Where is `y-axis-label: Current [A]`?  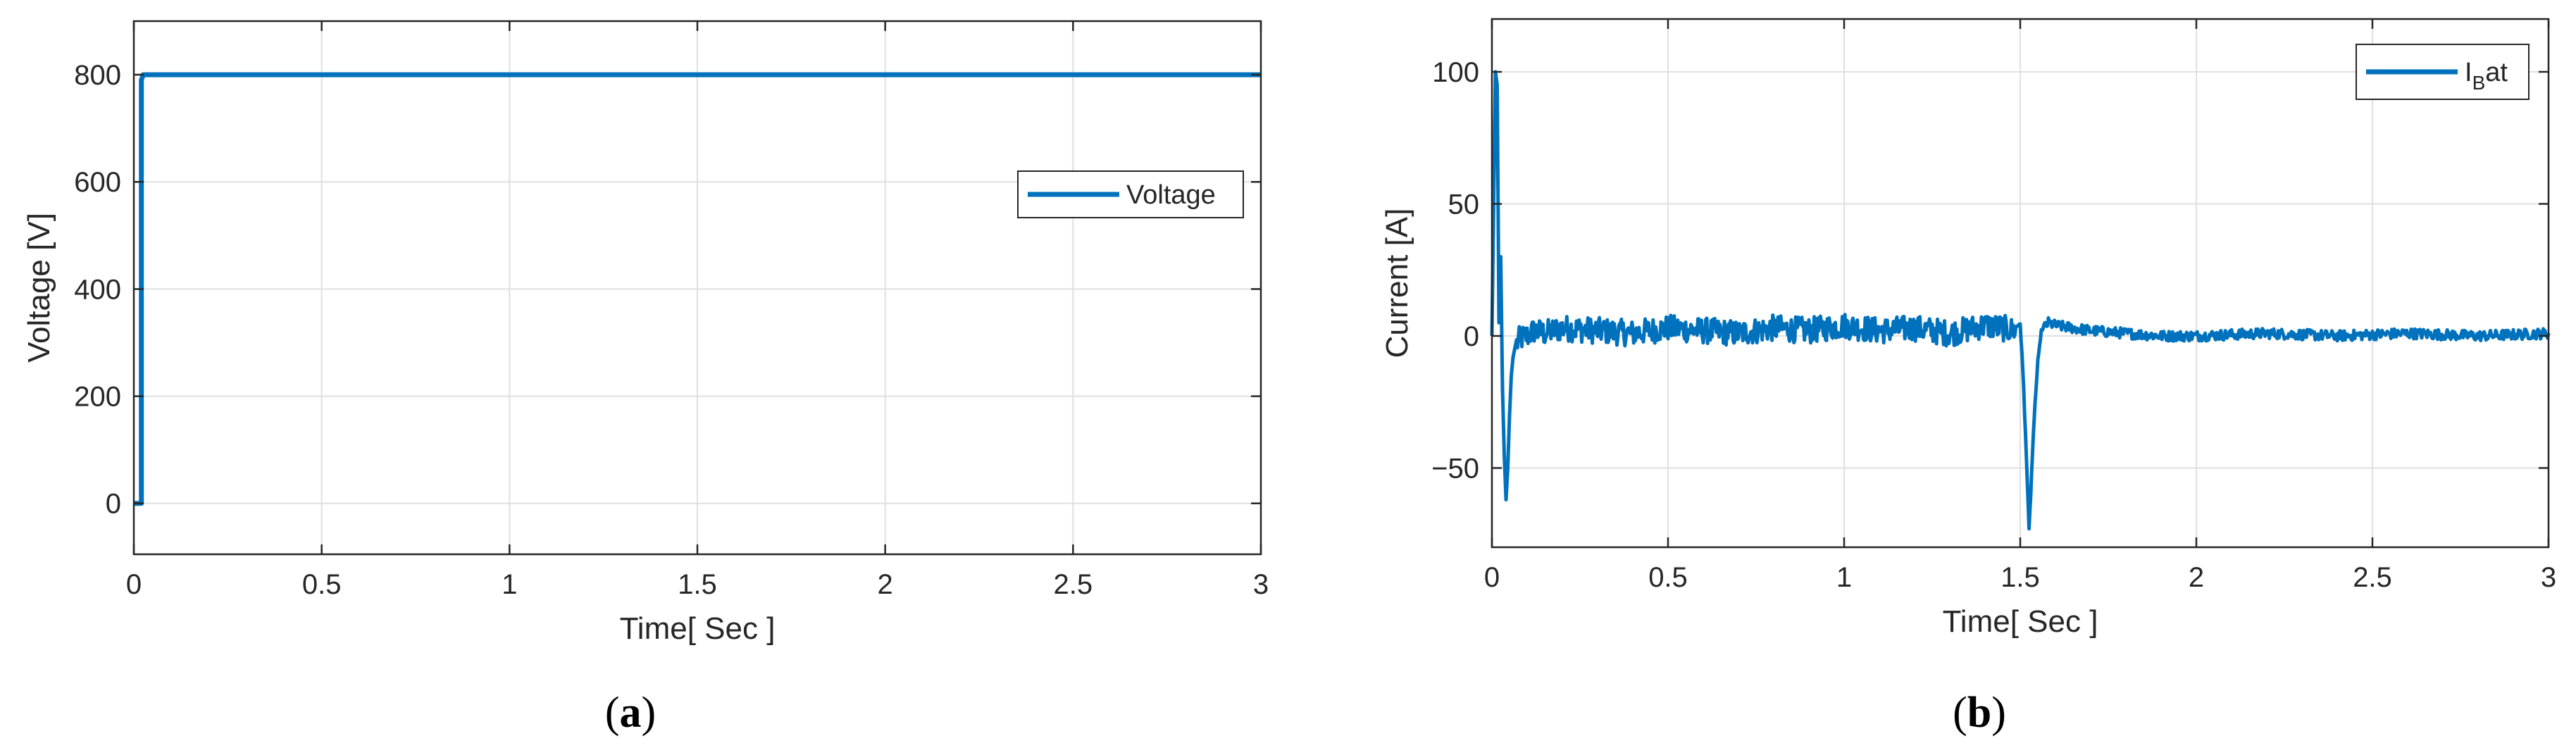 y-axis-label: Current [A] is located at coordinates (1397, 283).